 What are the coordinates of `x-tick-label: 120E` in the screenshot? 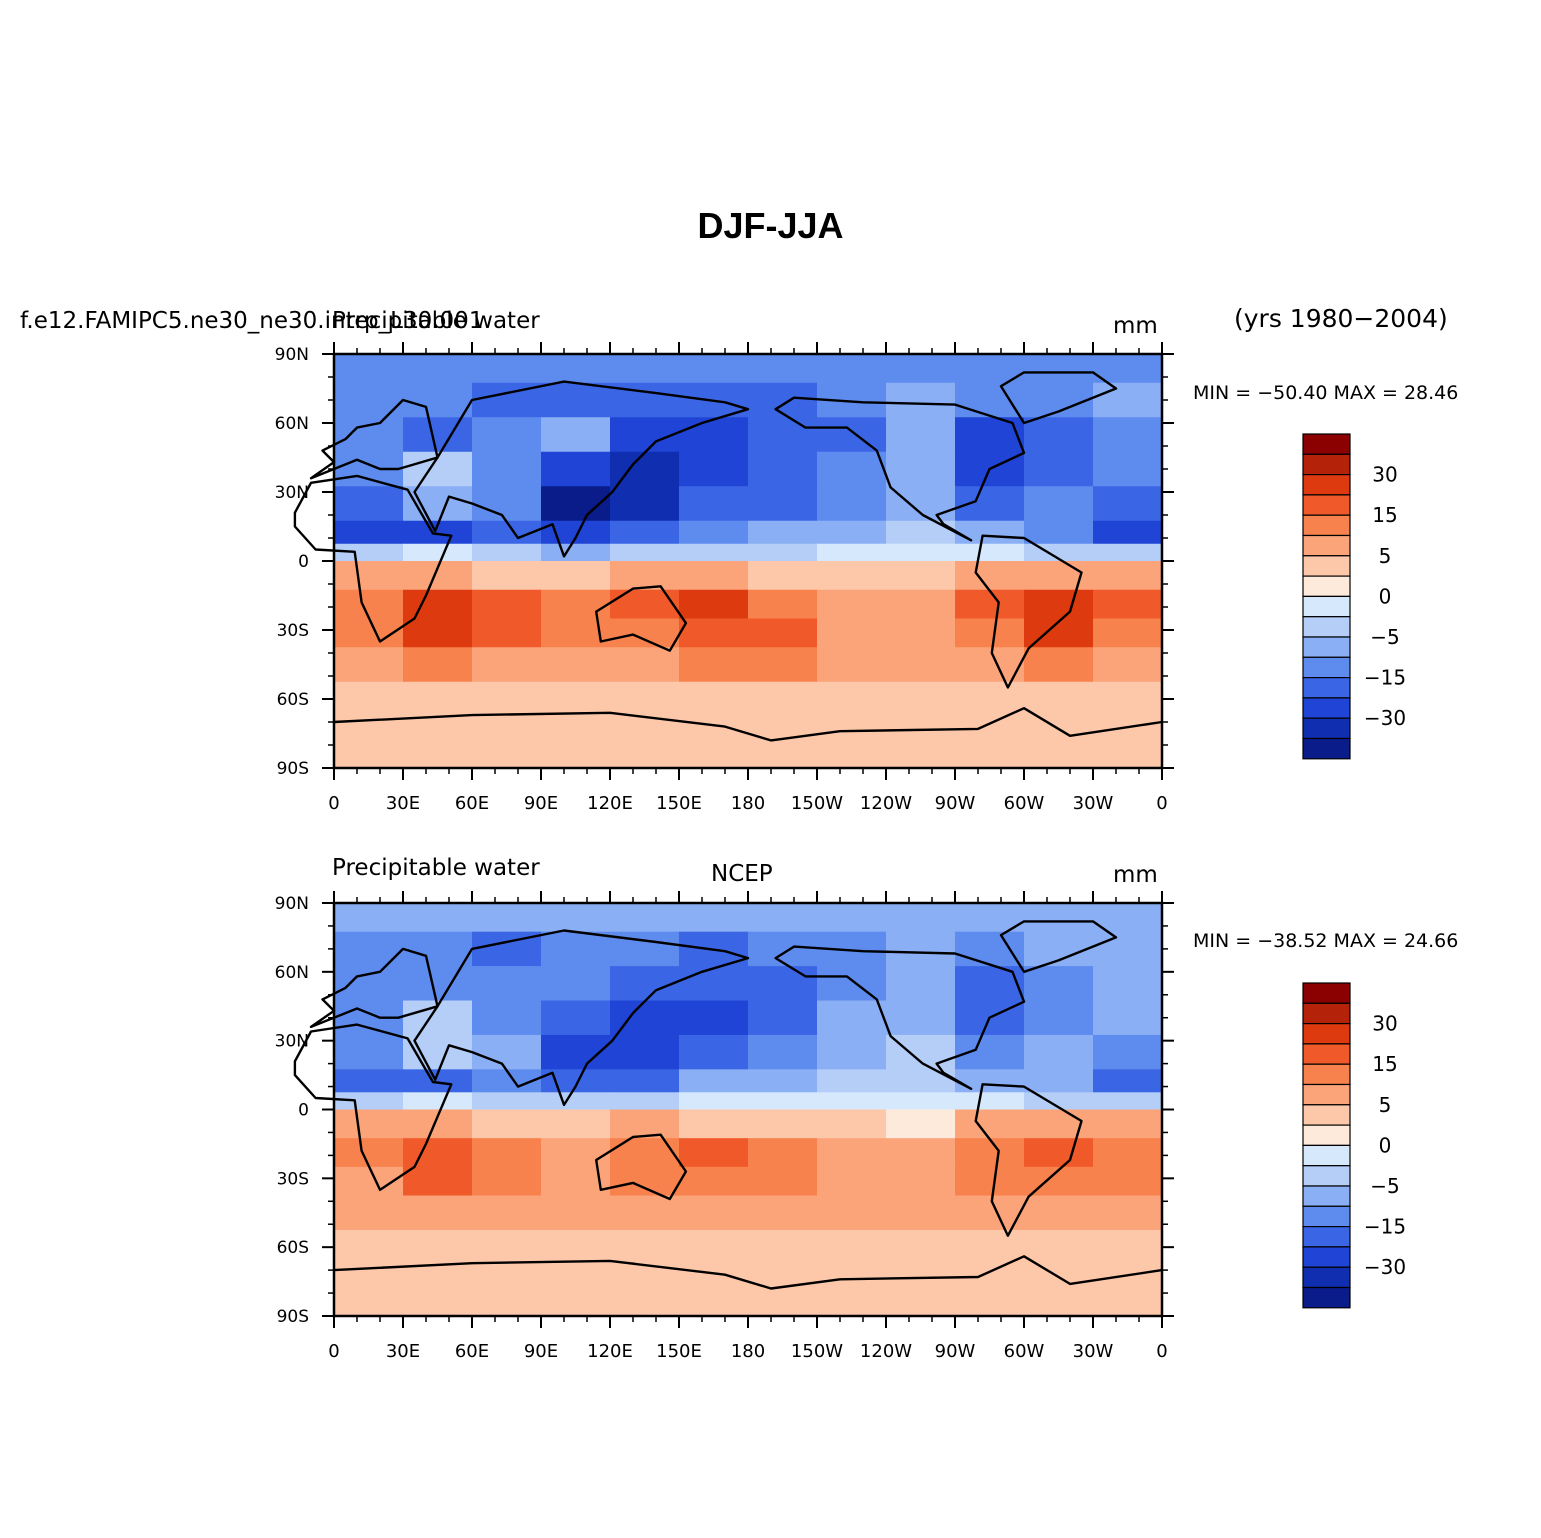 It's located at (610, 803).